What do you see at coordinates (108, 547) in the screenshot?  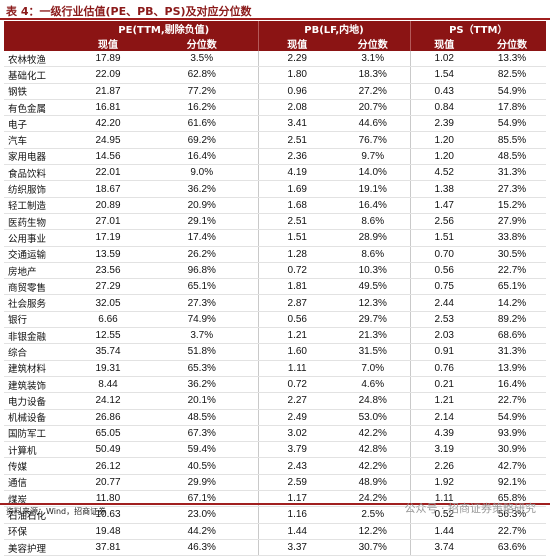 I see `pe-value: 37.81` at bounding box center [108, 547].